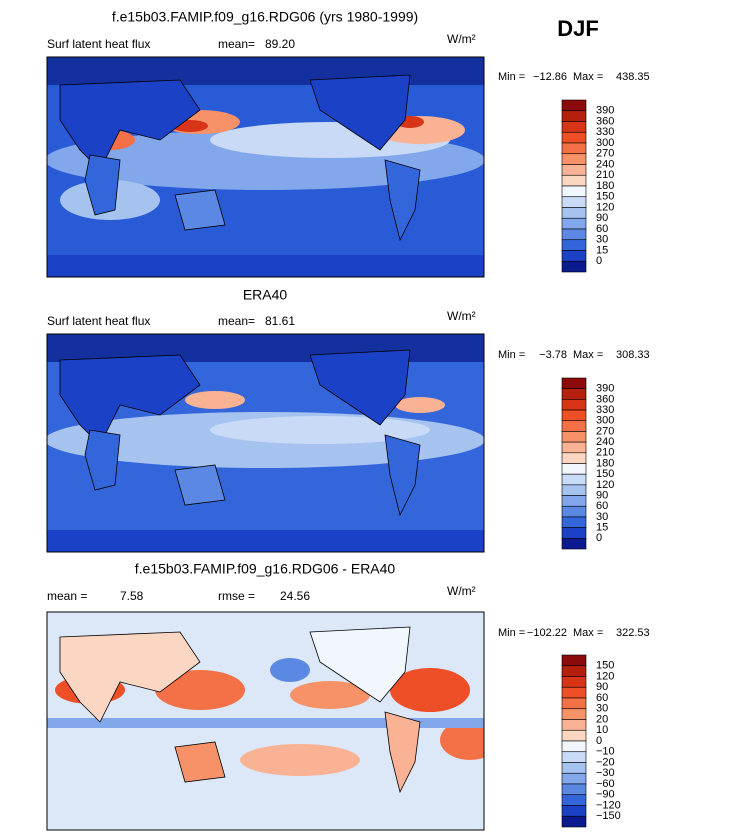  What do you see at coordinates (550, 77) in the screenshot?
I see `min-value: −12.86` at bounding box center [550, 77].